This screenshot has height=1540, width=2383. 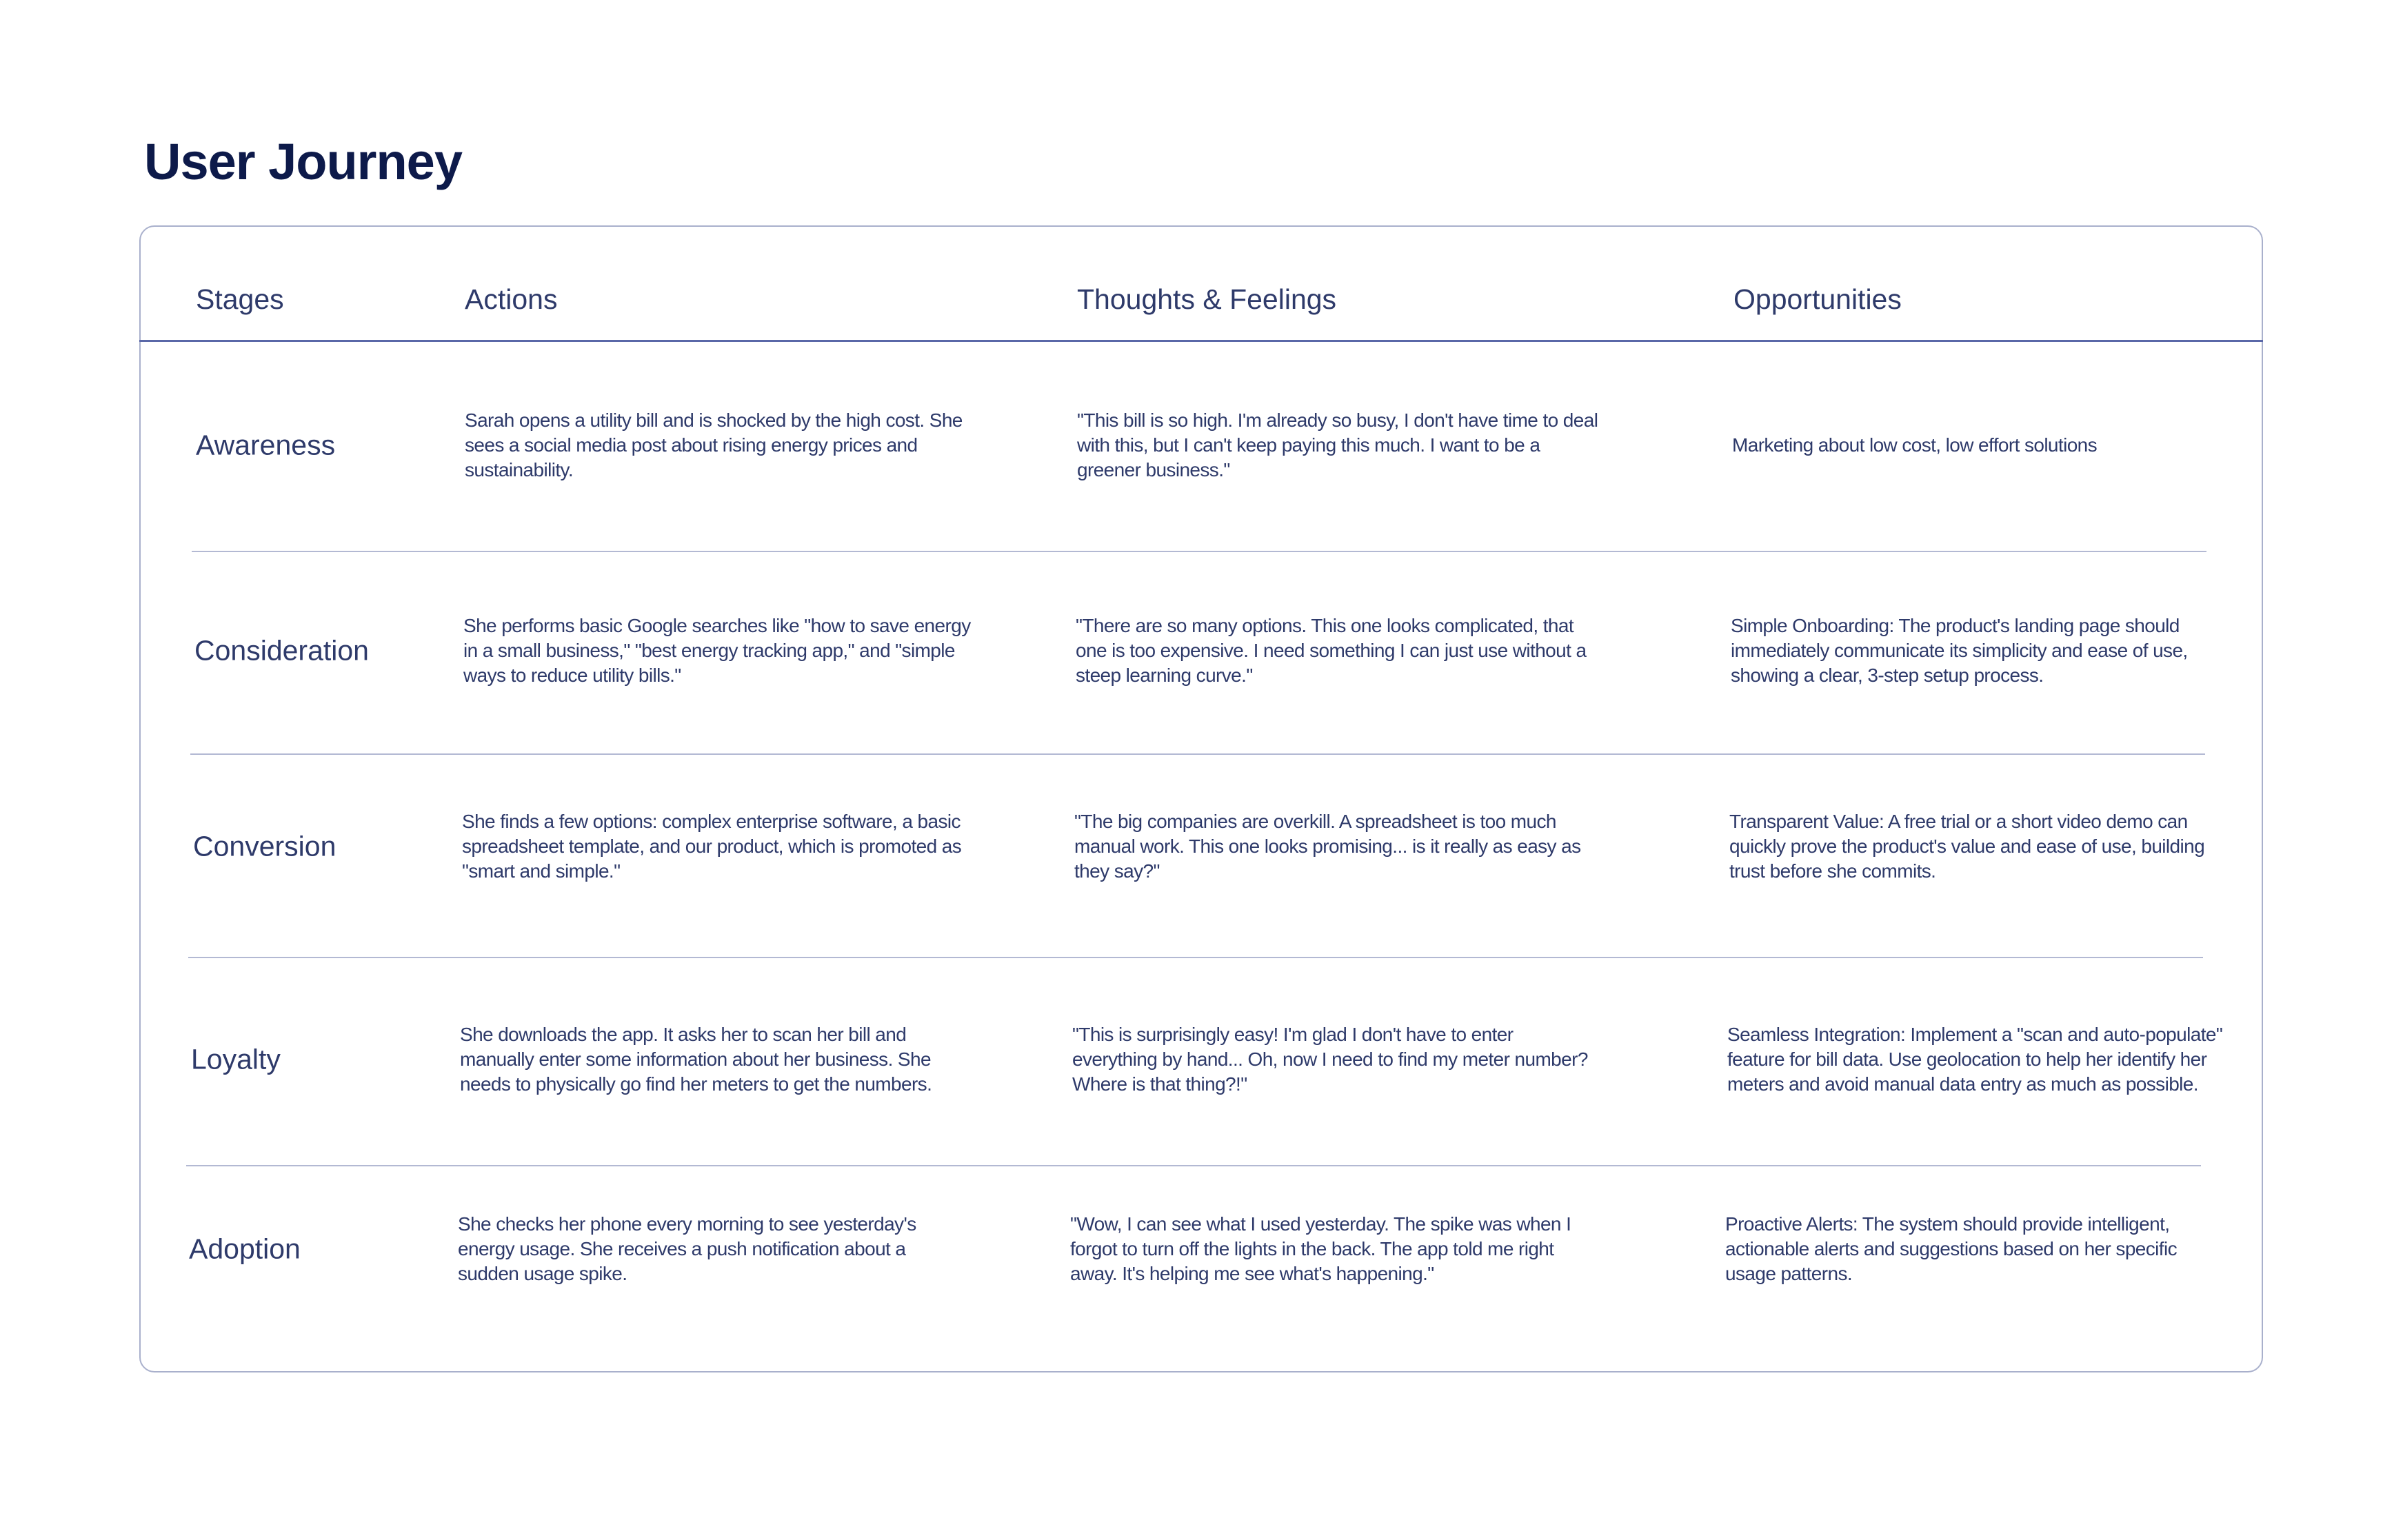 I want to click on stage-label: Consideration, so click(x=281, y=651).